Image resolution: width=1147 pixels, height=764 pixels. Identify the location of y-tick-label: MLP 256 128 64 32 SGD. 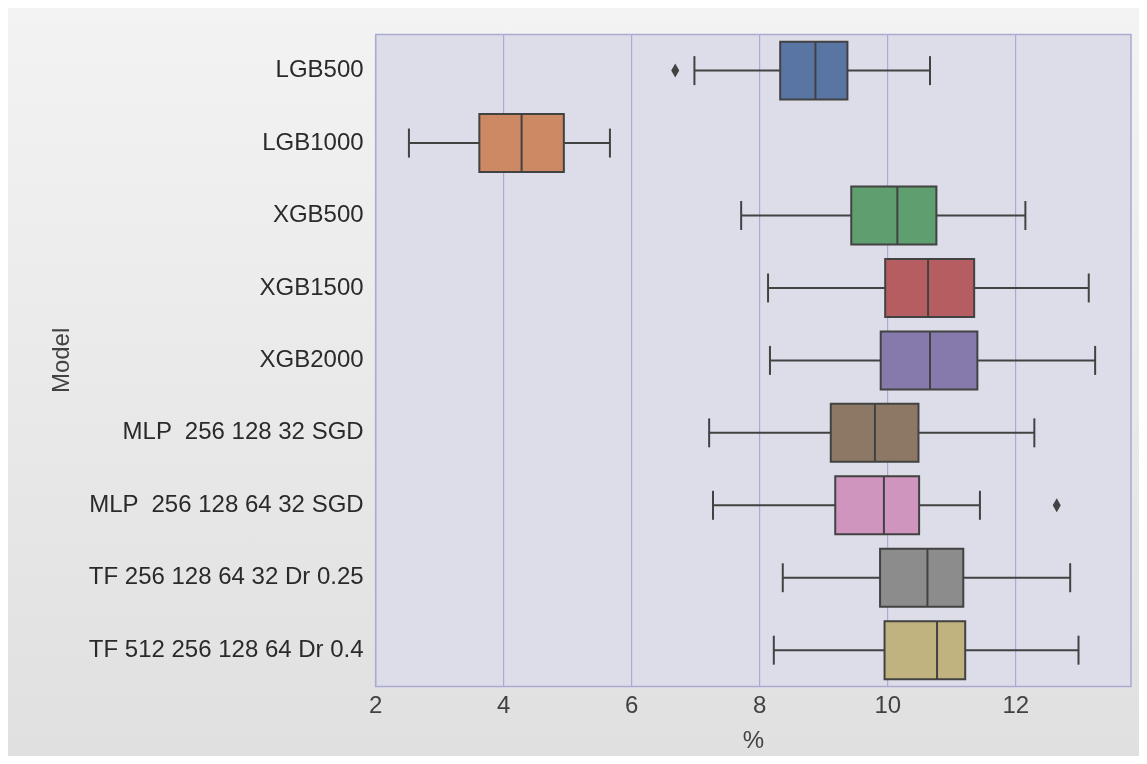
(226, 503).